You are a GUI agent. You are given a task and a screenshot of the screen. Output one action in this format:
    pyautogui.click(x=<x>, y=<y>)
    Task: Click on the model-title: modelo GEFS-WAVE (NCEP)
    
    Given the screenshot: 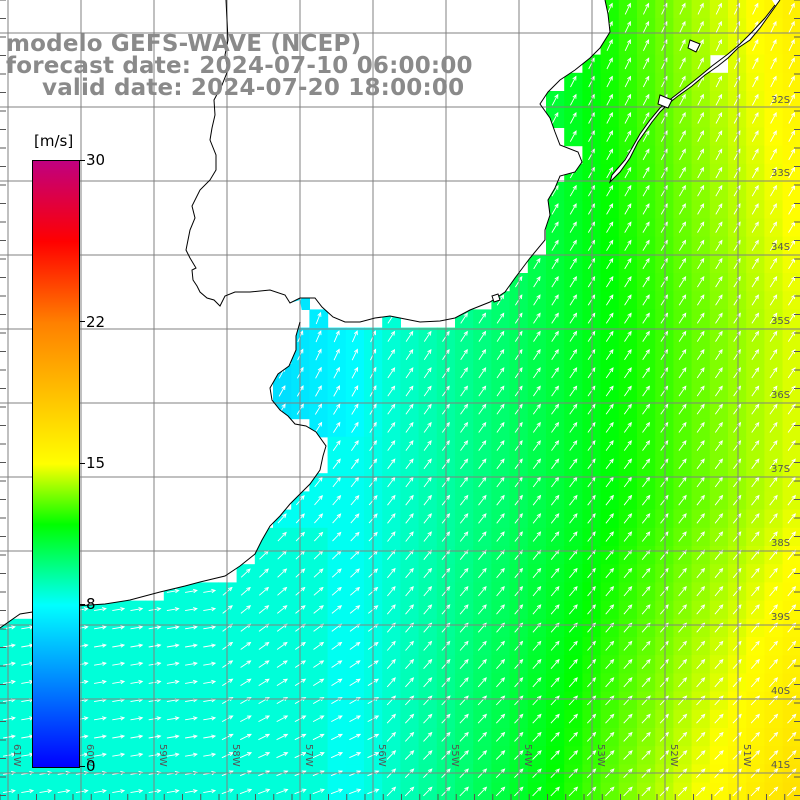 What is the action you would take?
    pyautogui.click(x=184, y=44)
    